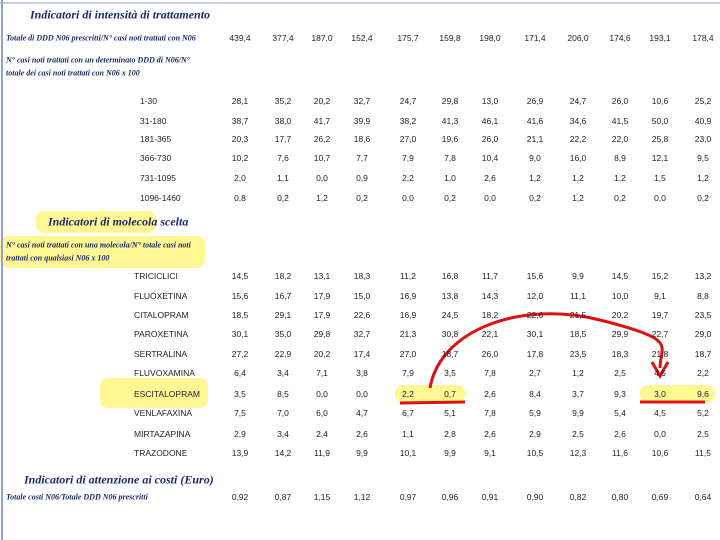 The height and width of the screenshot is (540, 720). Describe the element at coordinates (283, 296) in the screenshot. I see `cell: 16,7` at that location.